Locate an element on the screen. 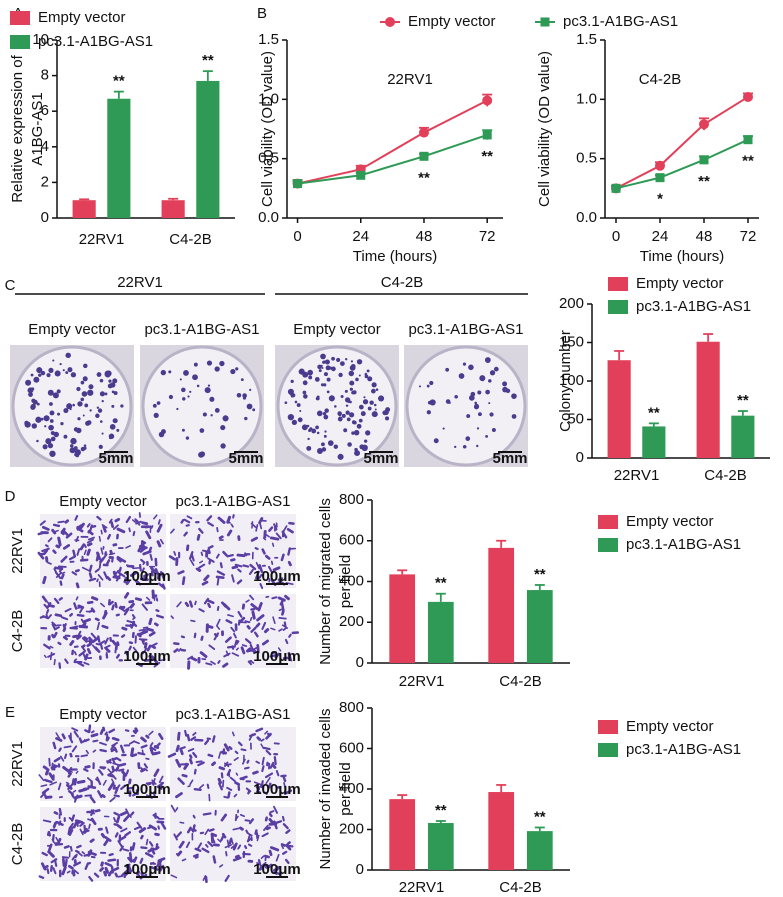  y-tick-label: 2 is located at coordinates (45, 181).